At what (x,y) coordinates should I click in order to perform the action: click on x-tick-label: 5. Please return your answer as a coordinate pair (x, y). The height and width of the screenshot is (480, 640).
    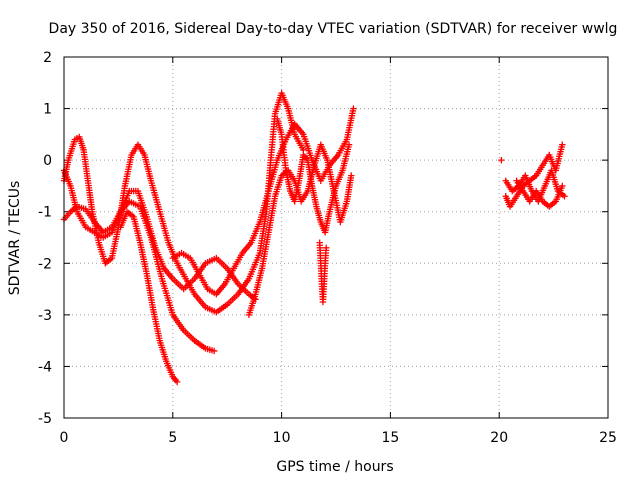
    Looking at the image, I should click on (172, 438).